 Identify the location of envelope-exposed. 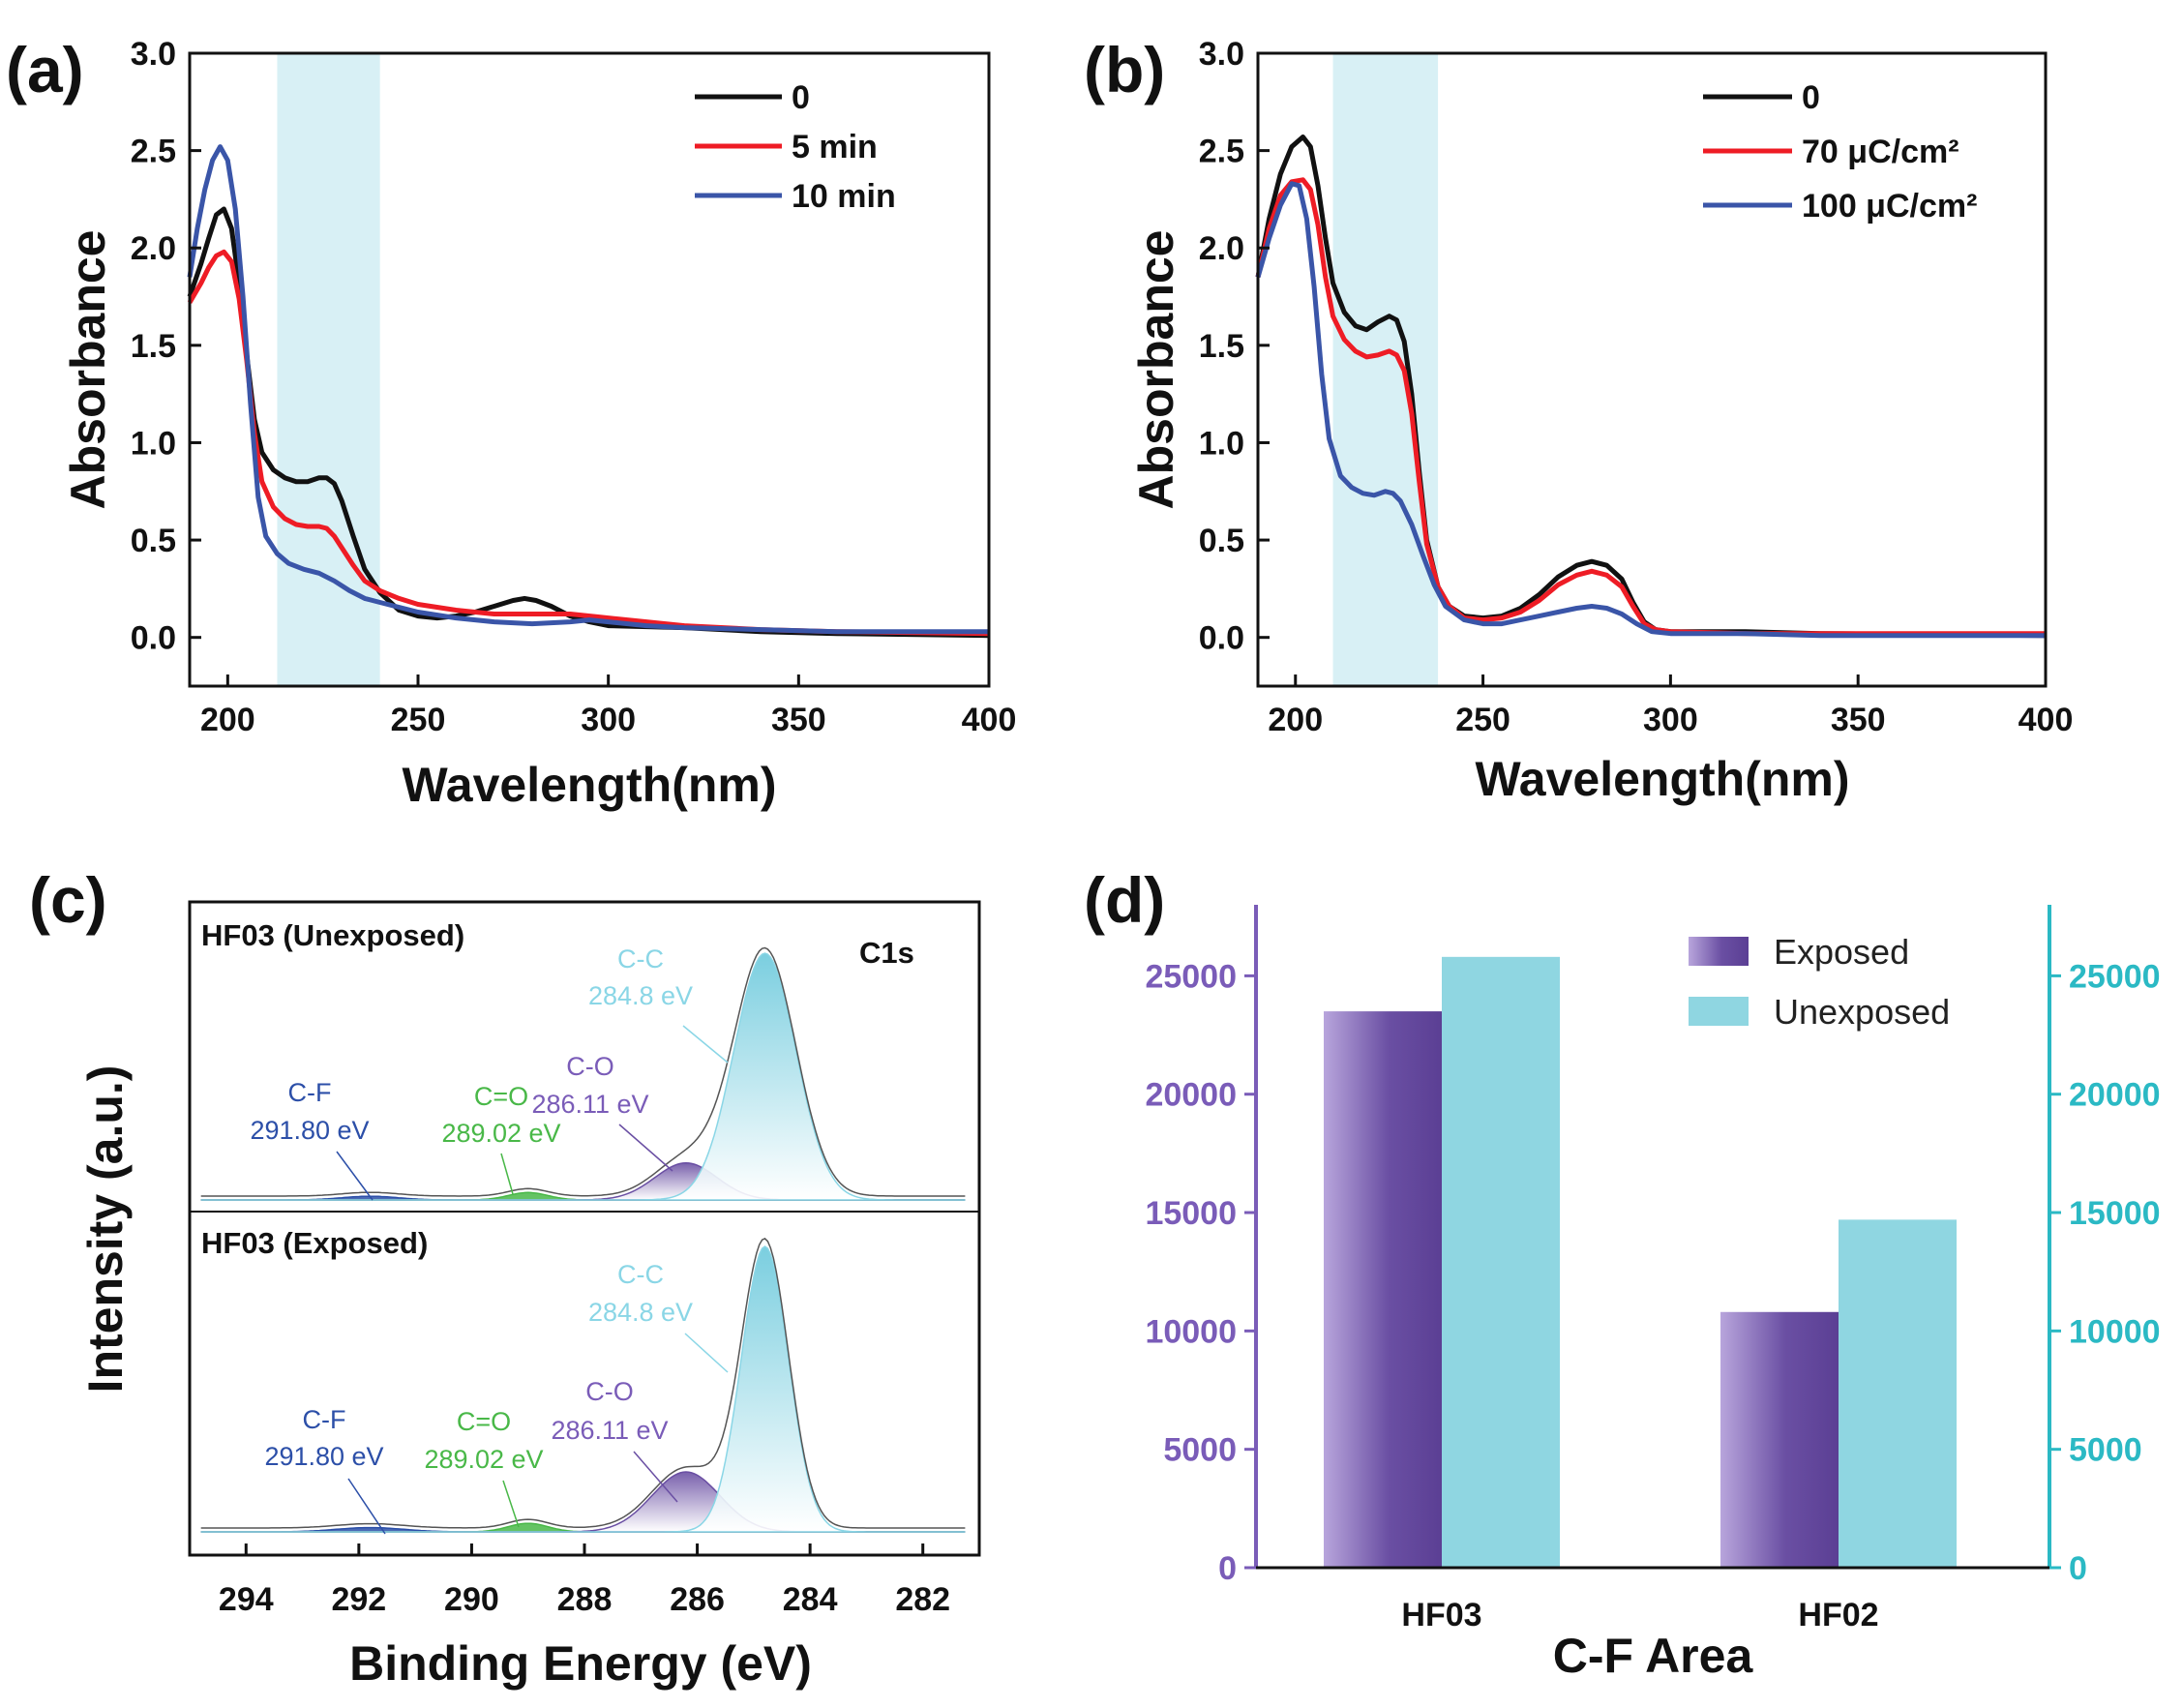
(583, 1383).